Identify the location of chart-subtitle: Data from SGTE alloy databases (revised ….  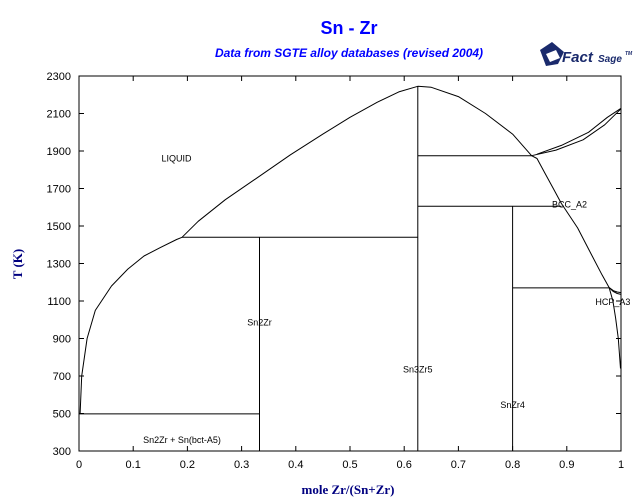
(349, 53).